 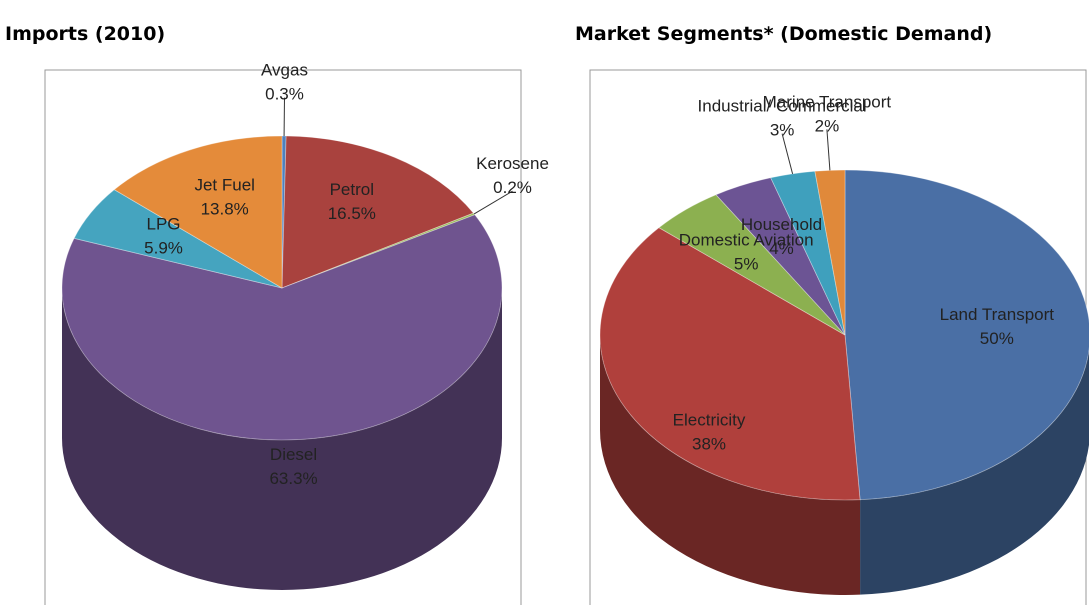 I want to click on slice-label: Jet Fuel, so click(x=224, y=184).